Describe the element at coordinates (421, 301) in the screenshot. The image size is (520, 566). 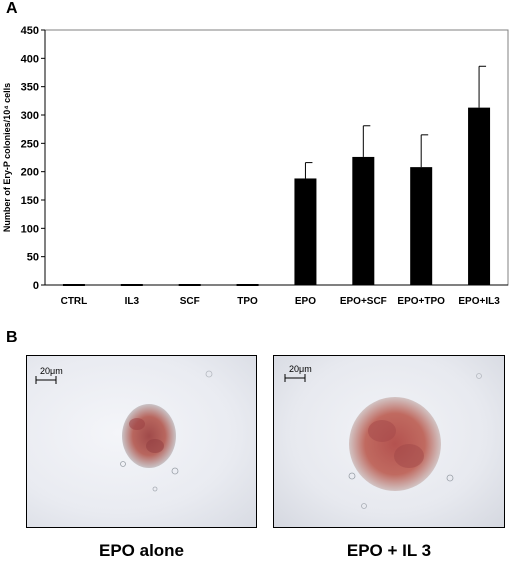
I see `x-tick-label: EPO+TPO` at that location.